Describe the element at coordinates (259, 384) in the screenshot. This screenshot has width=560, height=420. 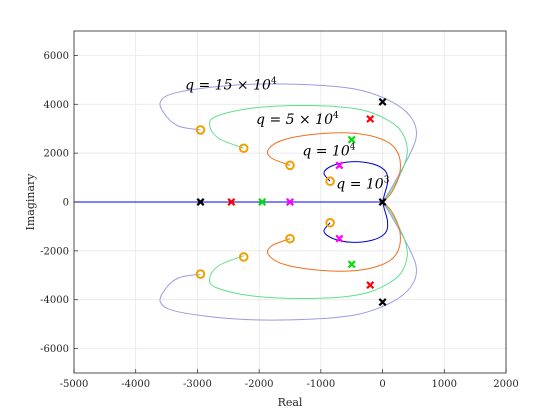
I see `x-tick-label: -2000` at that location.